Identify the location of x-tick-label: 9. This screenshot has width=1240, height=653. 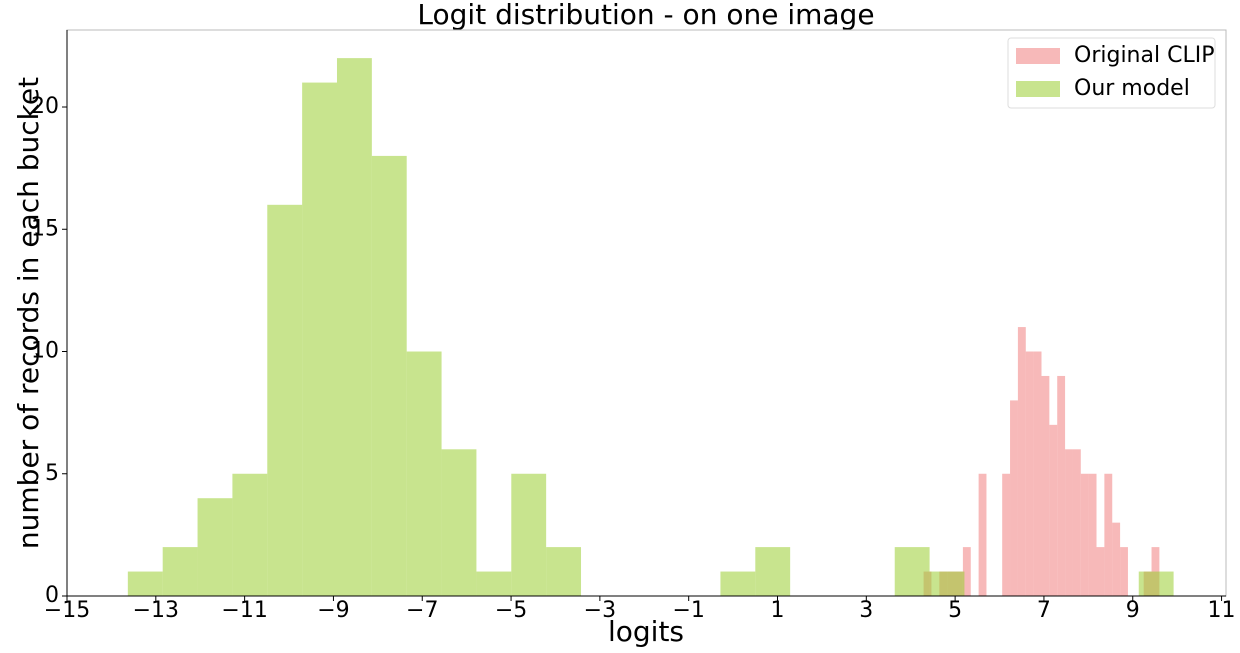
(1133, 610).